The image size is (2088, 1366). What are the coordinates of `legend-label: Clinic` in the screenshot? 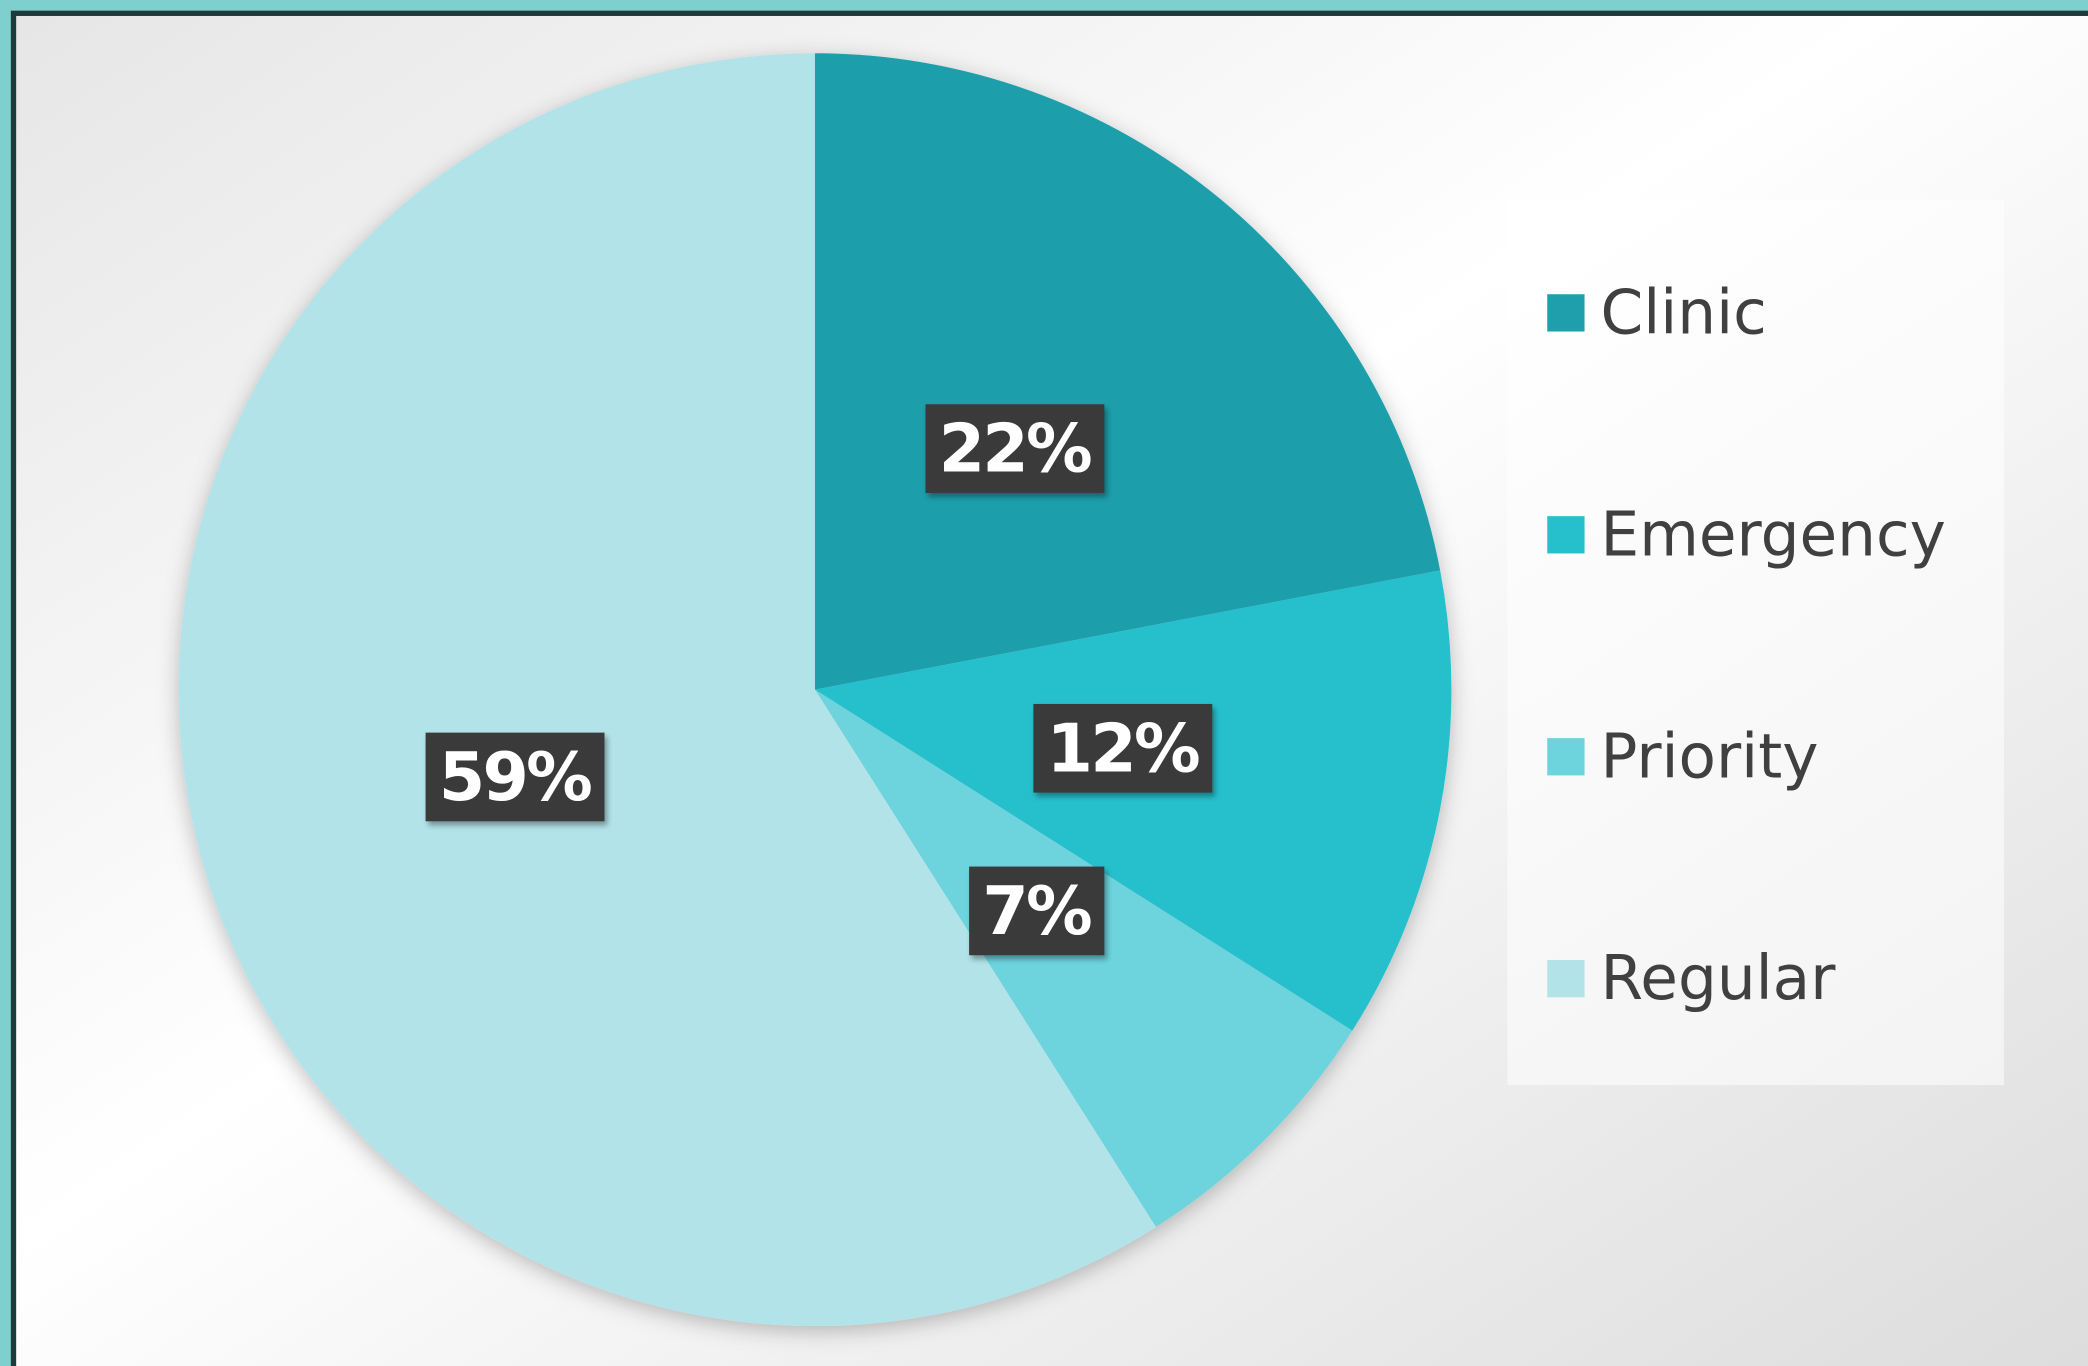 It's located at (1684, 312).